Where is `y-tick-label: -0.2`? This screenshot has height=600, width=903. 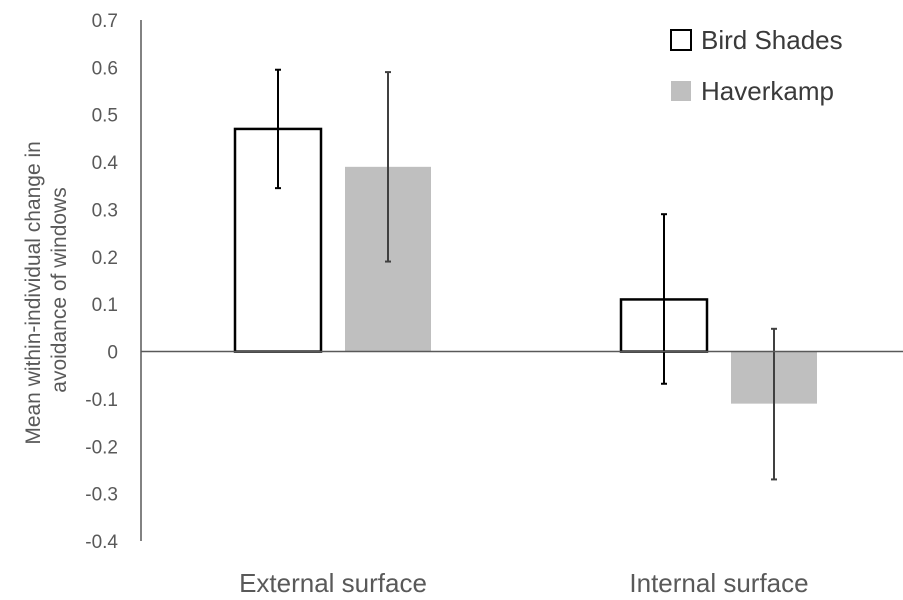 y-tick-label: -0.2 is located at coordinates (101, 447).